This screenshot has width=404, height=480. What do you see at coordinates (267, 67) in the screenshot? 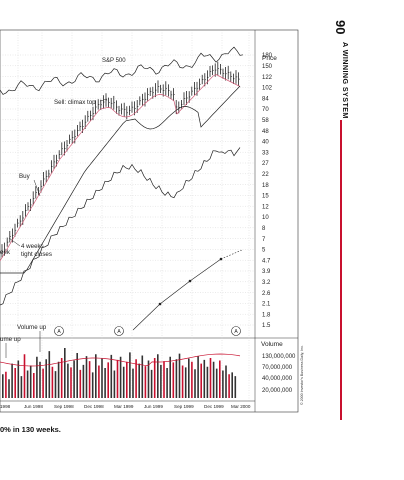
I see `price-tick-label: 150` at bounding box center [267, 67].